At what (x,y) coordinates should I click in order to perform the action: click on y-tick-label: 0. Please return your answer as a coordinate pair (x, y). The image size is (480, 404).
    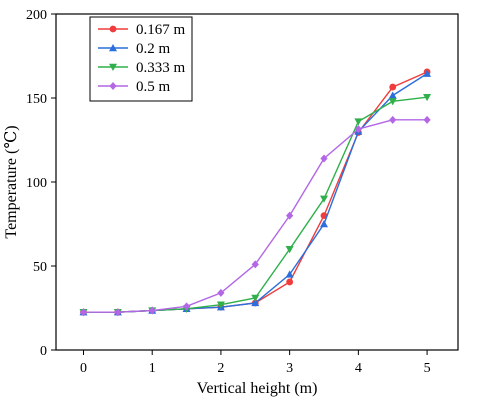
    Looking at the image, I should click on (43, 351).